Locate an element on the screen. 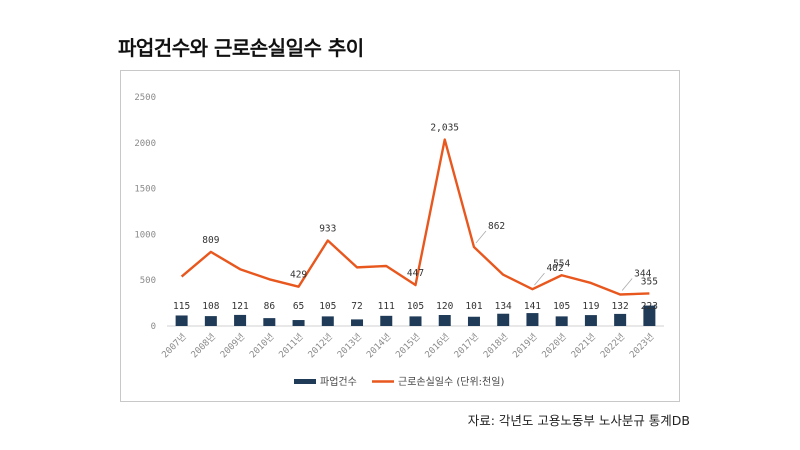 Image resolution: width=800 pixels, height=450 pixels. x-tick-label: 2018년 is located at coordinates (495, 345).